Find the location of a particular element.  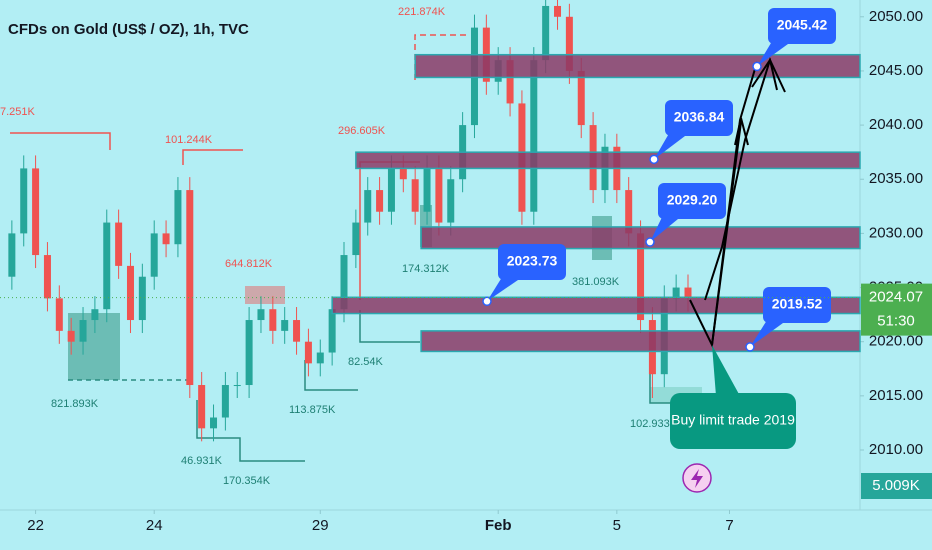

y-tick-label: 2015.00 is located at coordinates (896, 395).